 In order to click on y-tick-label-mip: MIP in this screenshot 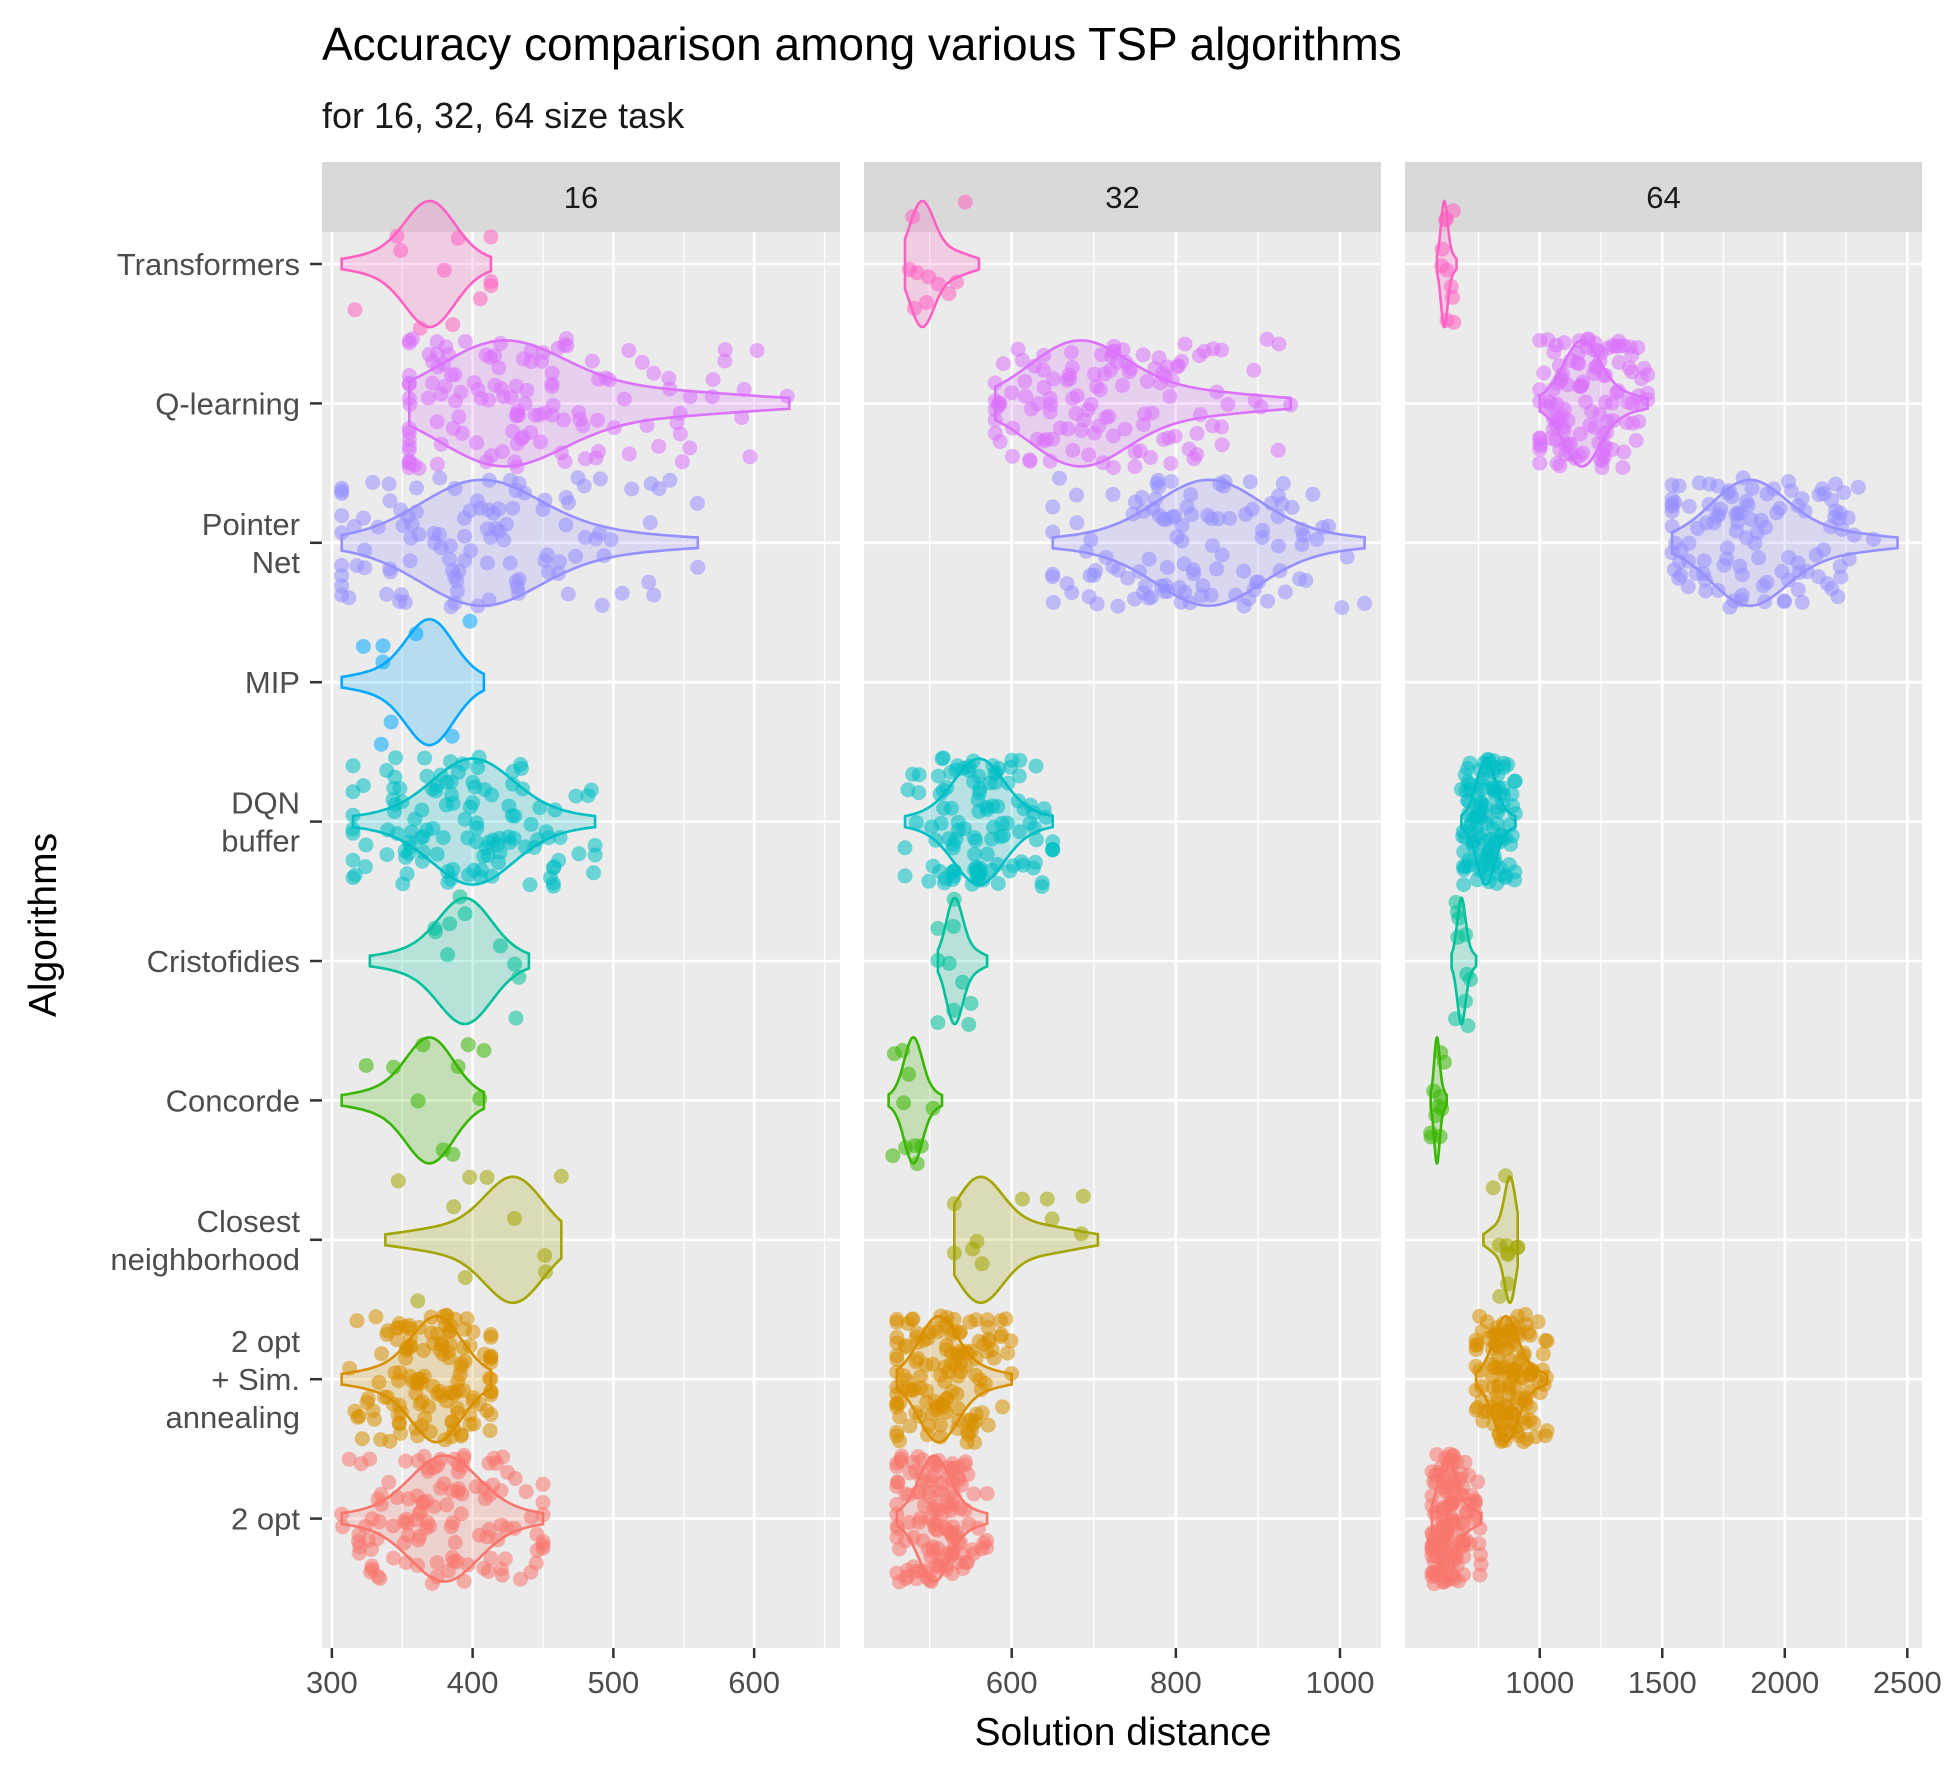, I will do `click(272, 682)`.